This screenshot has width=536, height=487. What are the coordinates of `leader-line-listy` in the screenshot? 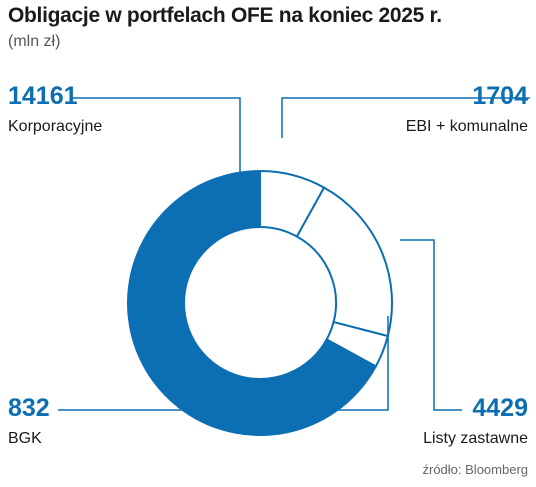 It's located at (431, 325).